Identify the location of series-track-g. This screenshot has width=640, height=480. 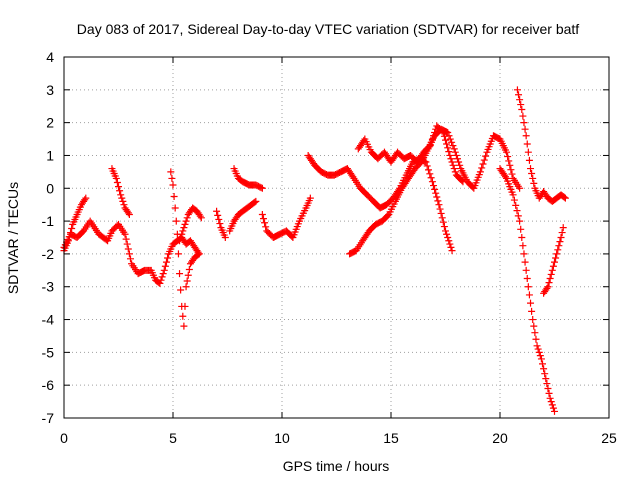
(243, 216).